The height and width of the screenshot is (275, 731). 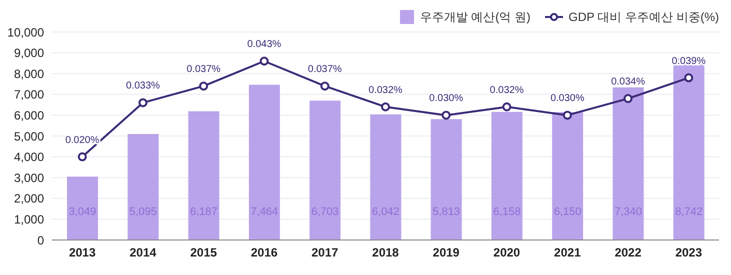 I want to click on y-tick-label: 6,000, so click(x=29, y=115).